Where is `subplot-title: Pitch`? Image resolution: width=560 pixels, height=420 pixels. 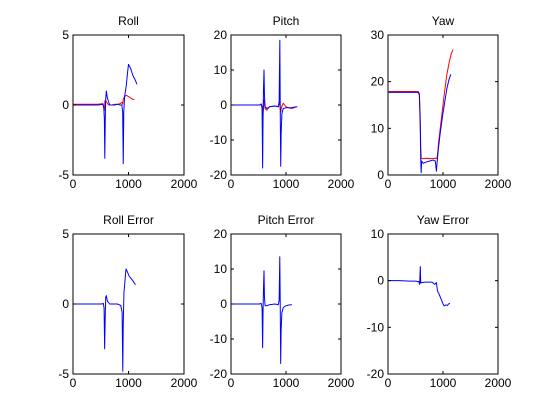
subplot-title: Pitch is located at coordinates (286, 21).